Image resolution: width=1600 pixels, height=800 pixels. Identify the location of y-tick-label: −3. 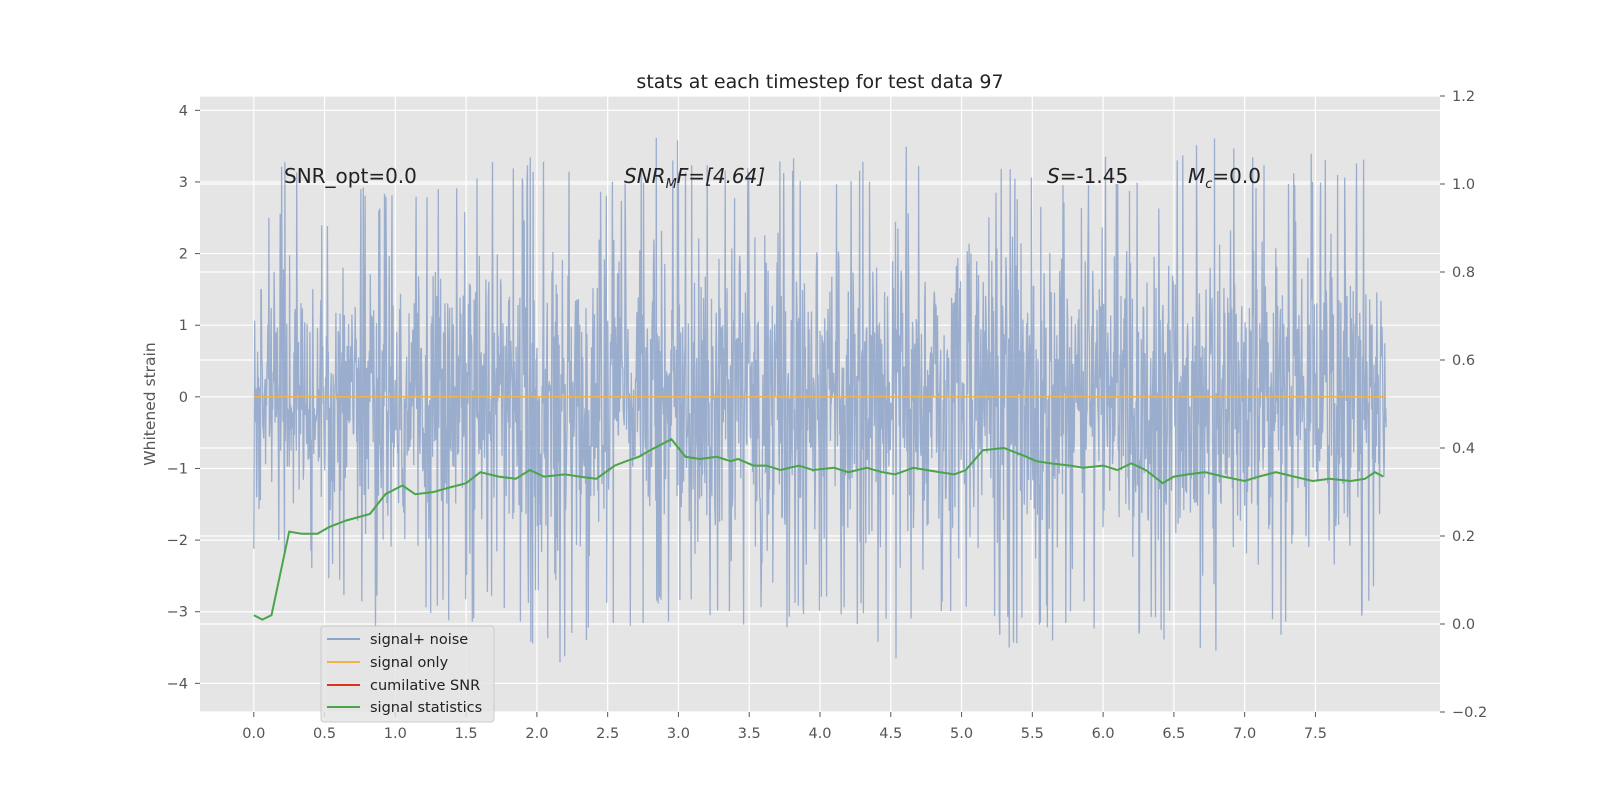
(177, 613).